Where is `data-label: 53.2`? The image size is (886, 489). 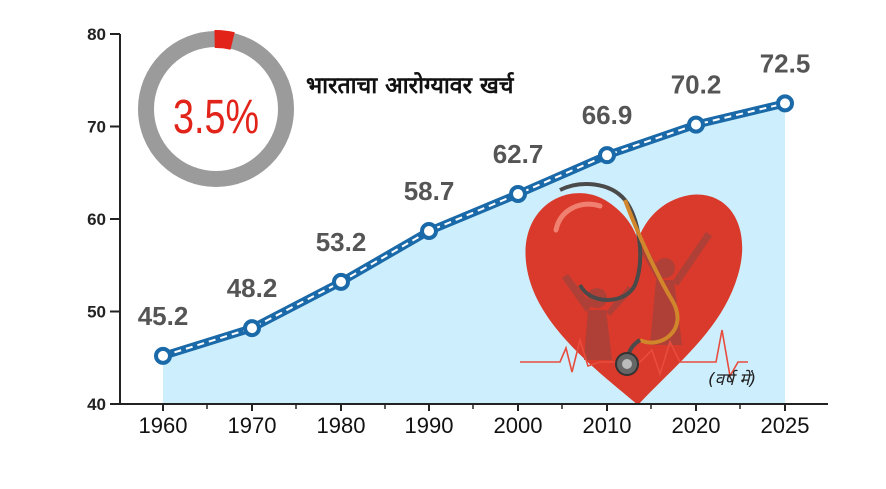 data-label: 53.2 is located at coordinates (341, 242).